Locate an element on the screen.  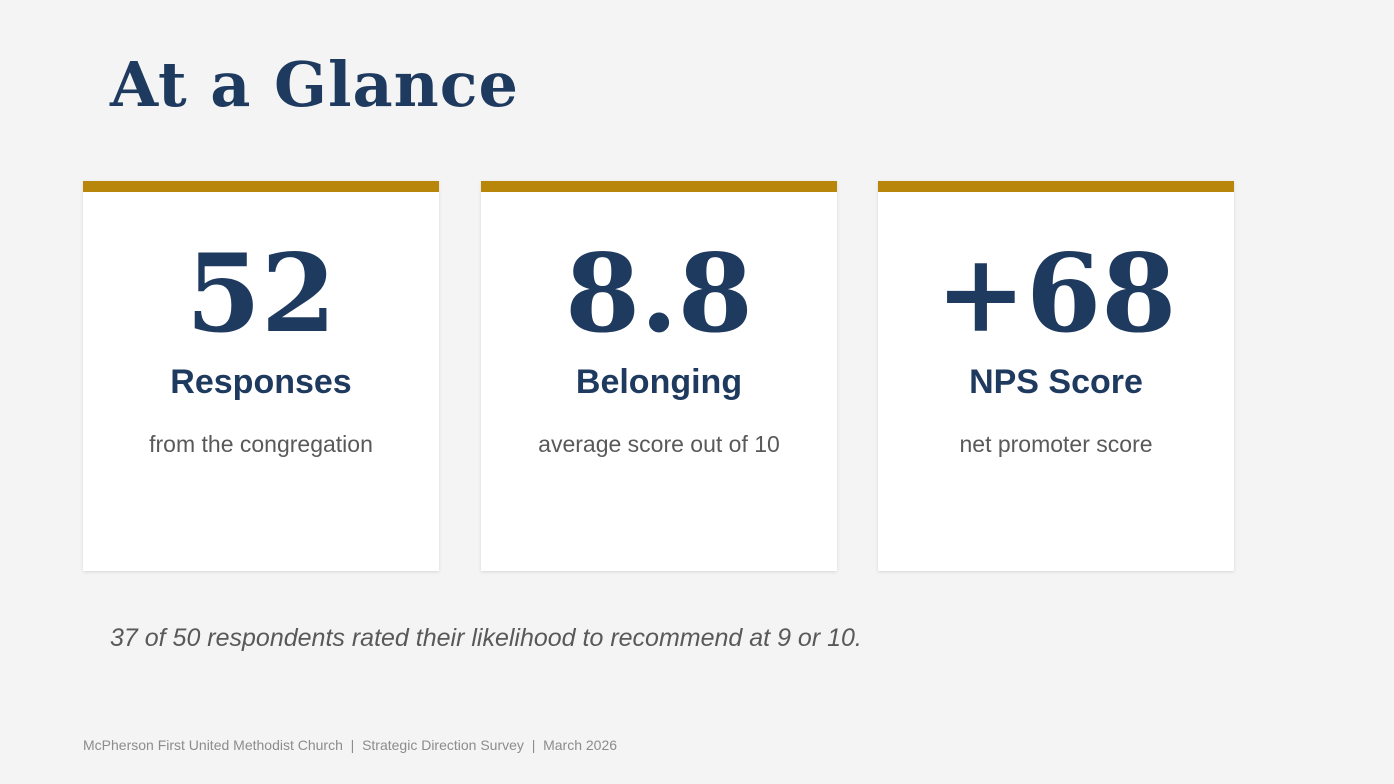
slide-title: At a Glance is located at coordinates (314, 84).